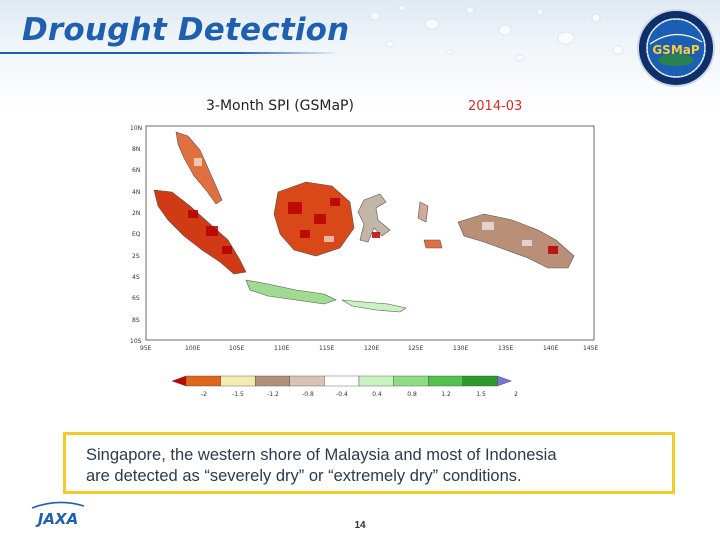  Describe the element at coordinates (179, 381) in the screenshot. I see `colorbar-arrow-left` at that location.